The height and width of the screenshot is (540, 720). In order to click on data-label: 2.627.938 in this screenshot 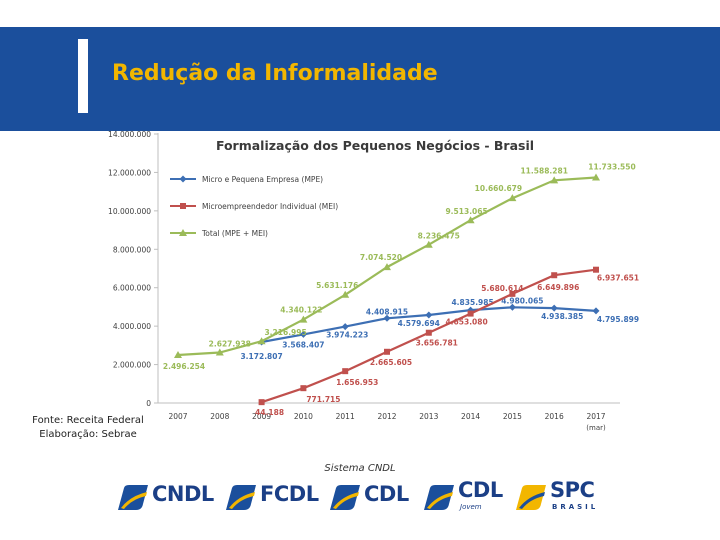, I will do `click(230, 344)`.